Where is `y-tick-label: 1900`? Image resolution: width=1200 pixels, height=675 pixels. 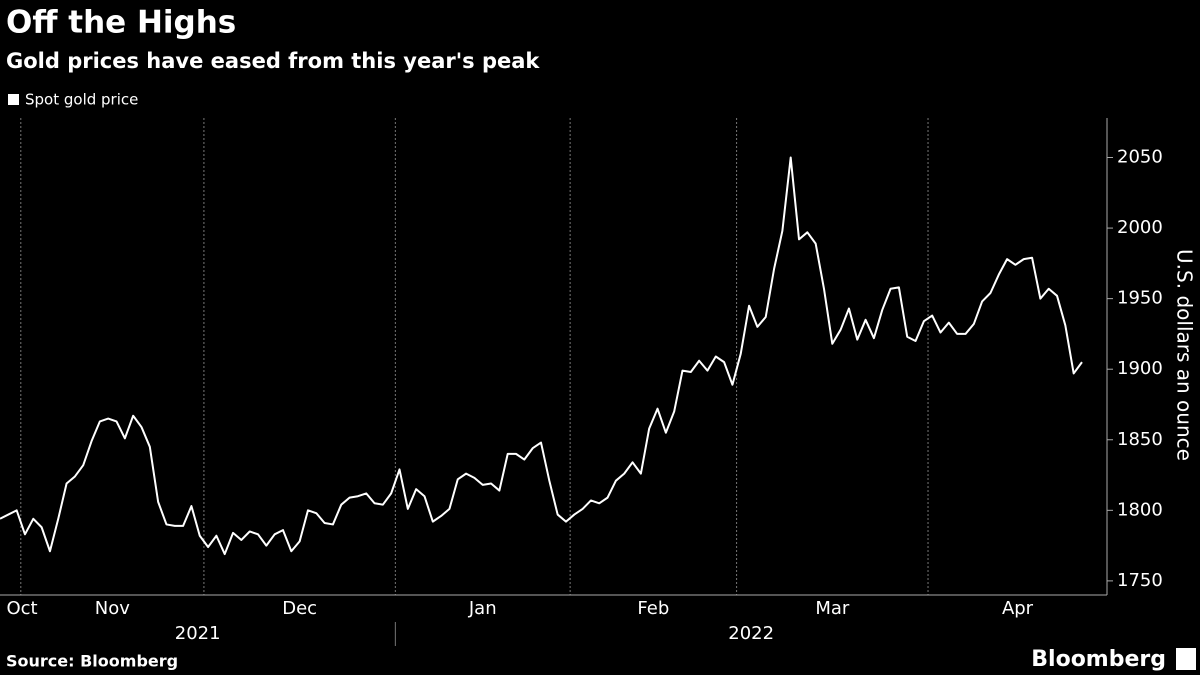 y-tick-label: 1900 is located at coordinates (1140, 368).